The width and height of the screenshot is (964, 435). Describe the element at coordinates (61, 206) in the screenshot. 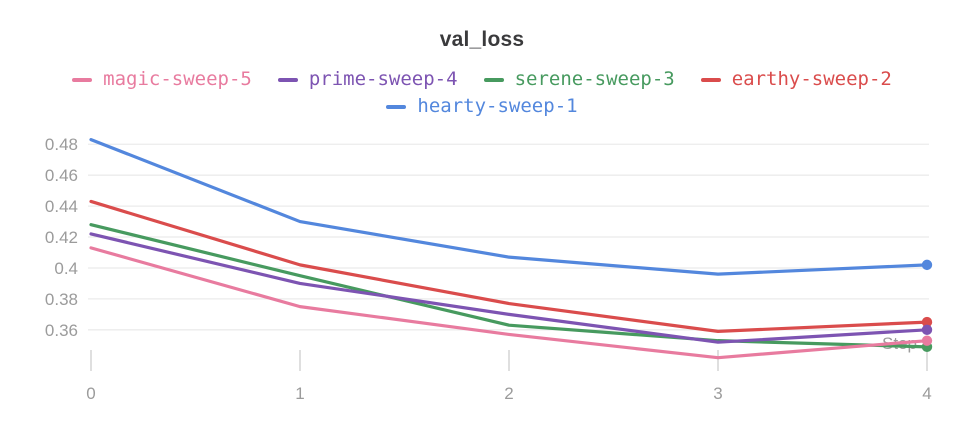

I see `y-tick-label: 0.44` at that location.